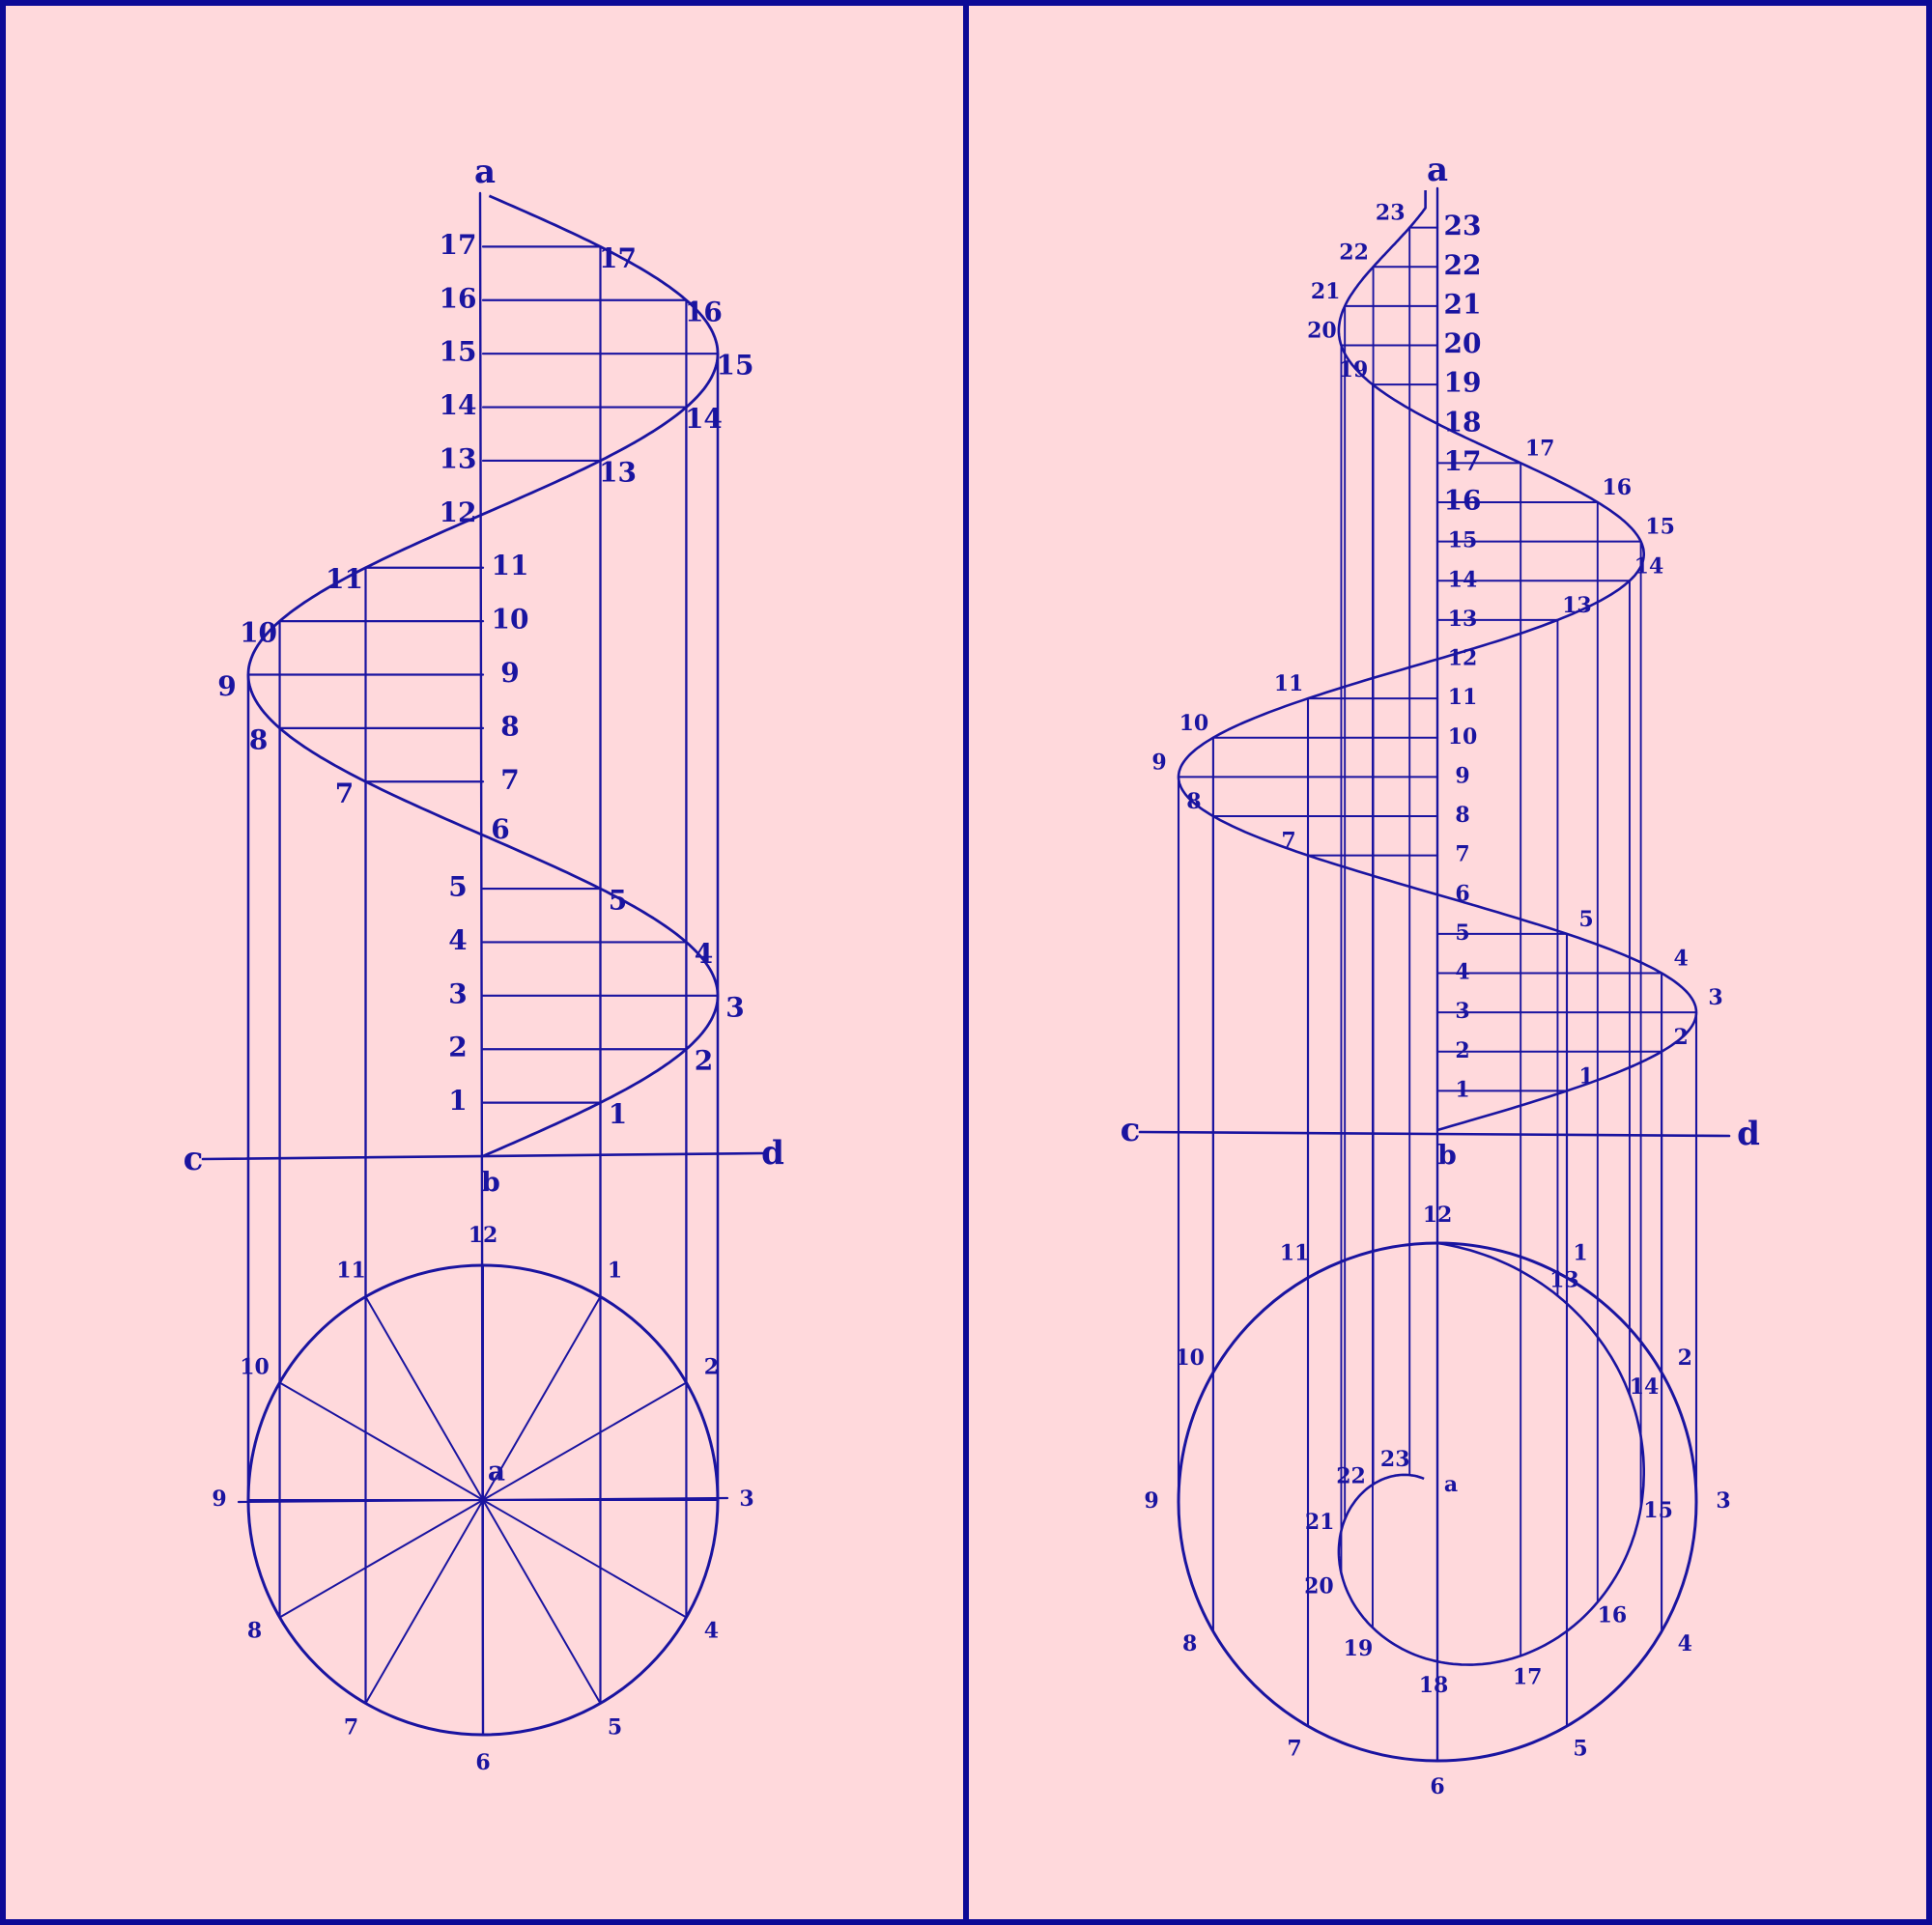 The width and height of the screenshot is (1932, 1925). I want to click on outer-circle-number: 4, so click(1685, 1644).